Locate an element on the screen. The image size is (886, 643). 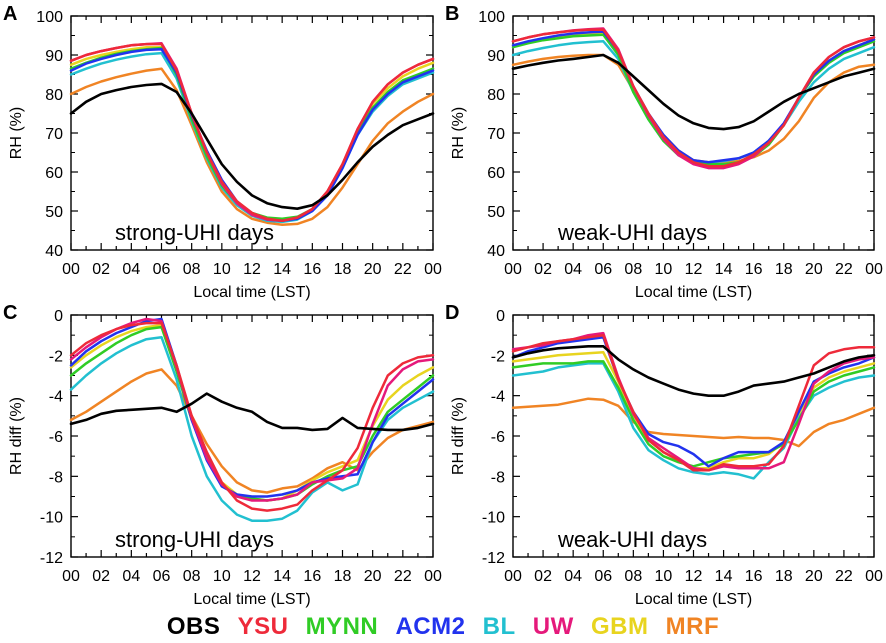
y-tick-label: -6 is located at coordinates (498, 437).